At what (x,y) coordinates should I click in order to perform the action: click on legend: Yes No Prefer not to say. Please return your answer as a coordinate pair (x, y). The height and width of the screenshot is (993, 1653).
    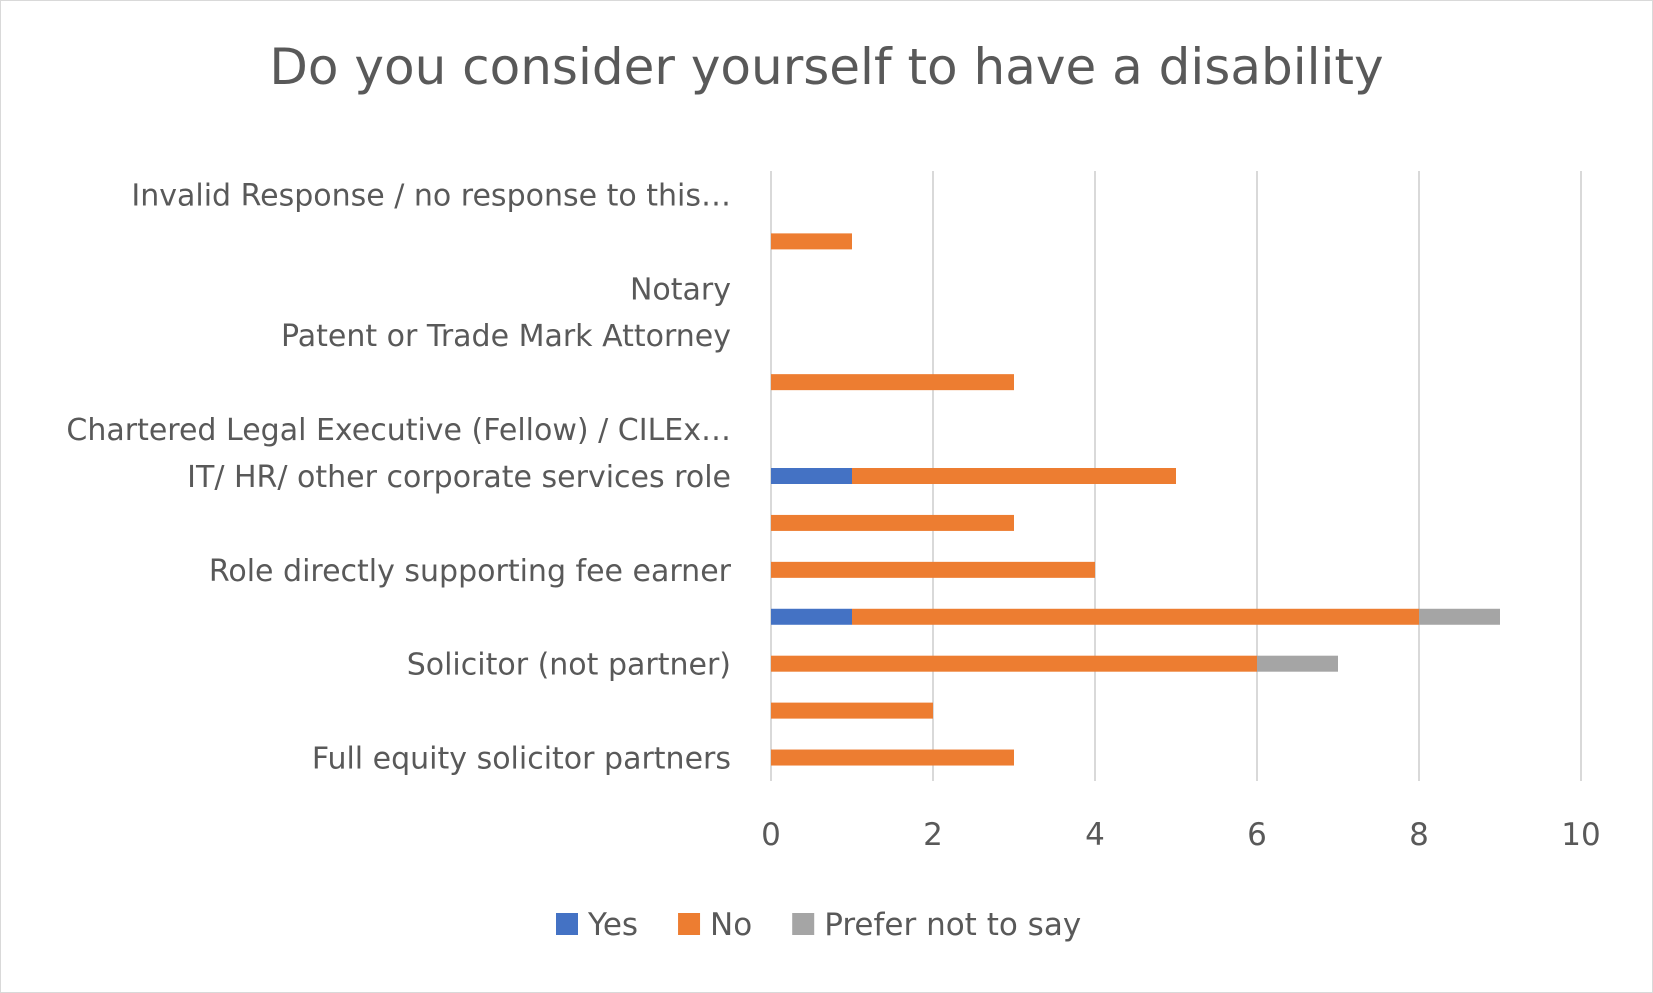
    Looking at the image, I should click on (818, 925).